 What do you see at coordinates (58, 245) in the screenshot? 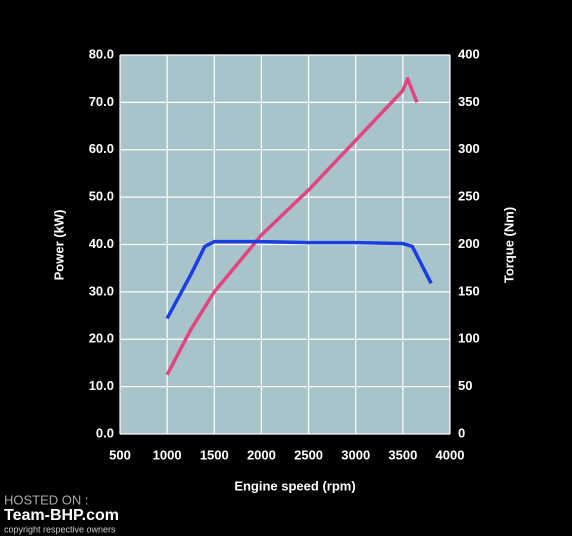
I see `y-axis-label: Power (kW)` at bounding box center [58, 245].